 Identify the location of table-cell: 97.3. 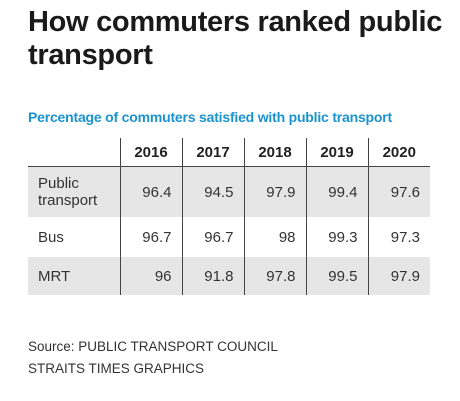
(398, 237).